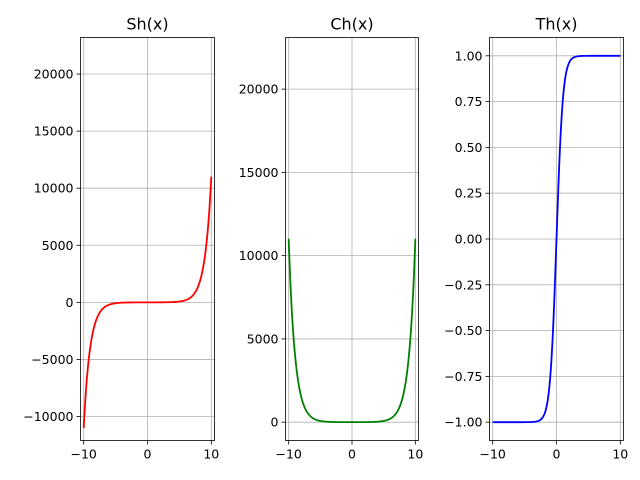 The image size is (640, 480). I want to click on chart-title: Th(x), so click(556, 24).